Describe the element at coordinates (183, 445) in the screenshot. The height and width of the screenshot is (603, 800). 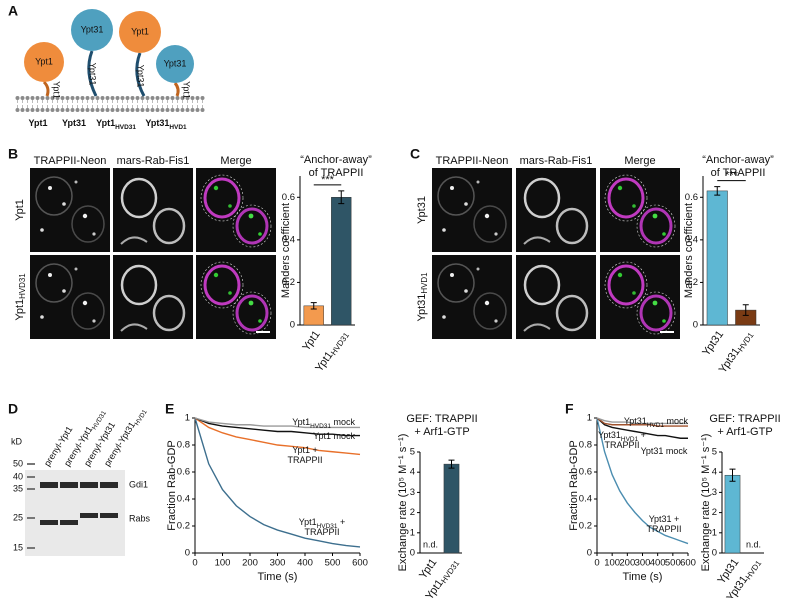
I see `y-tick-label: 0.8` at that location.